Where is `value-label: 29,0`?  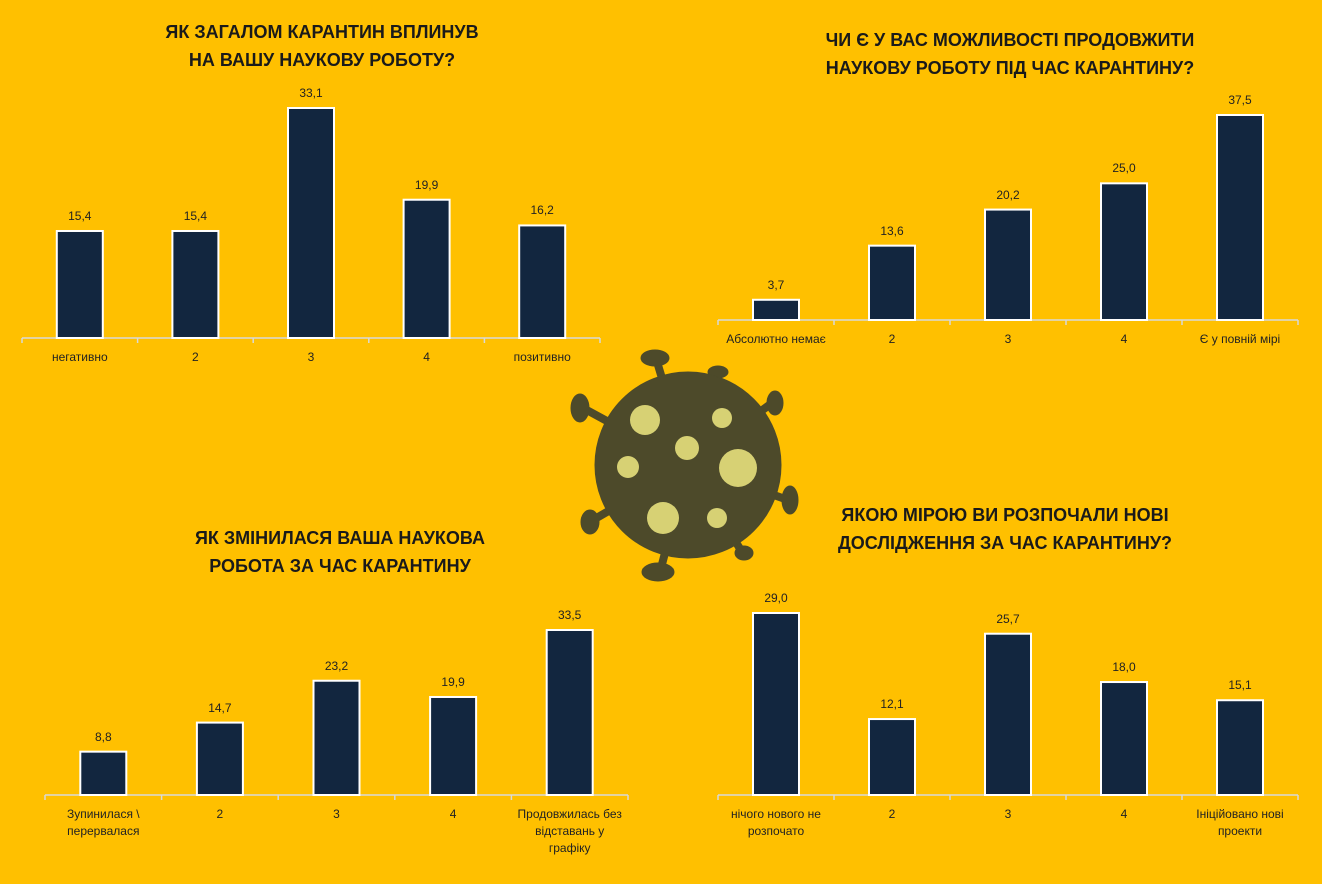
value-label: 29,0 is located at coordinates (776, 598).